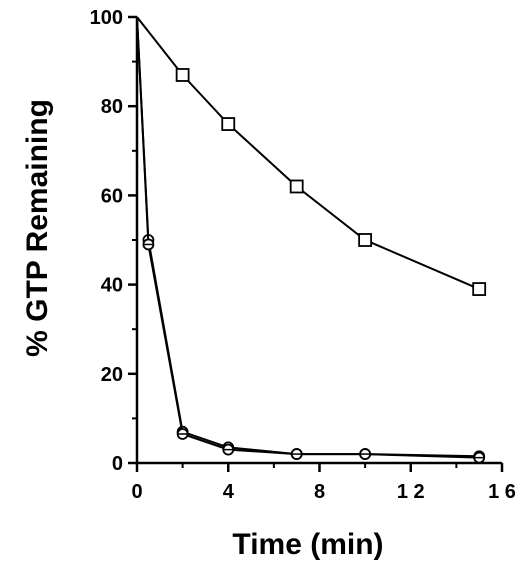 The width and height of the screenshot is (522, 562). I want to click on y-tick-label: 80, so click(112, 107).